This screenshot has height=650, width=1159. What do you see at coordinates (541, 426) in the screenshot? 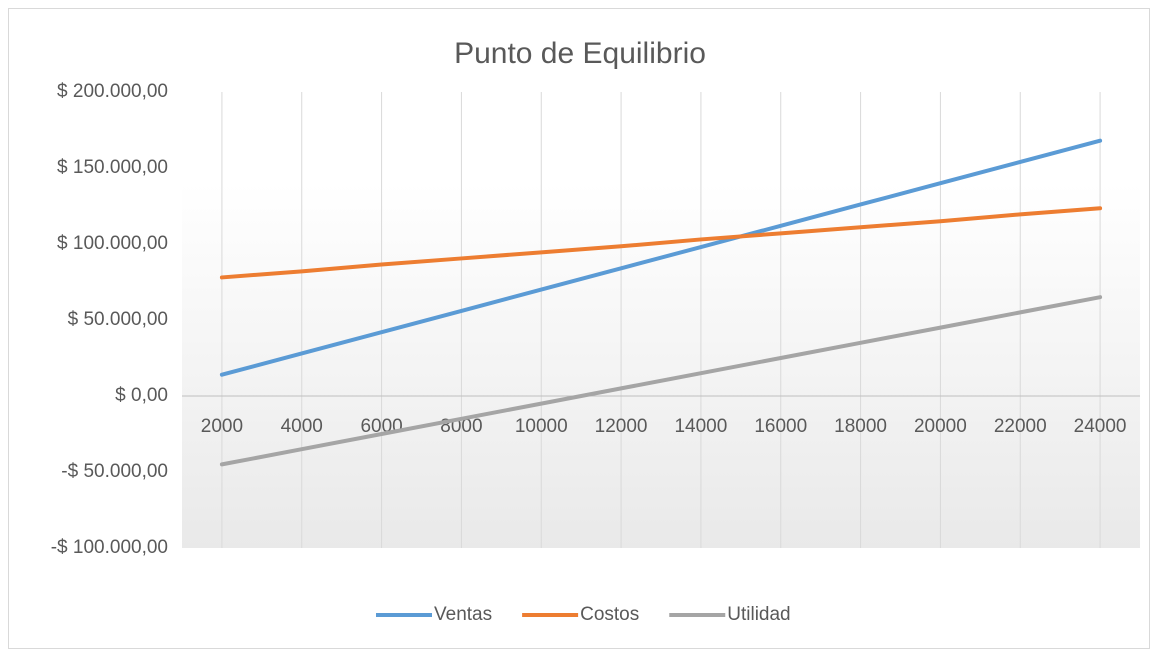
I see `x-tick-label: 10000` at bounding box center [541, 426].